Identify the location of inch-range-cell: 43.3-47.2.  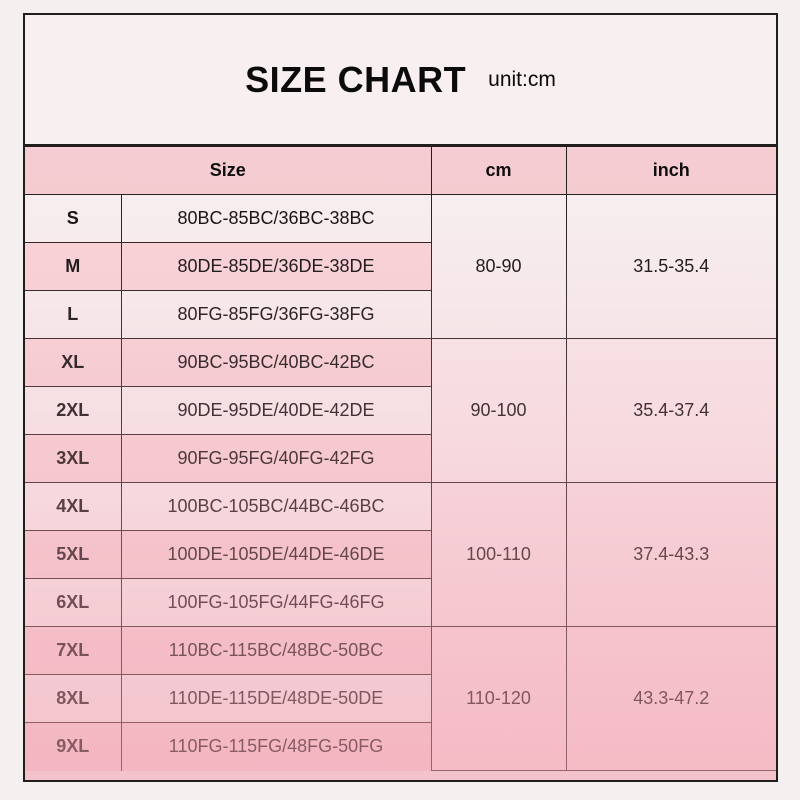
(670, 698).